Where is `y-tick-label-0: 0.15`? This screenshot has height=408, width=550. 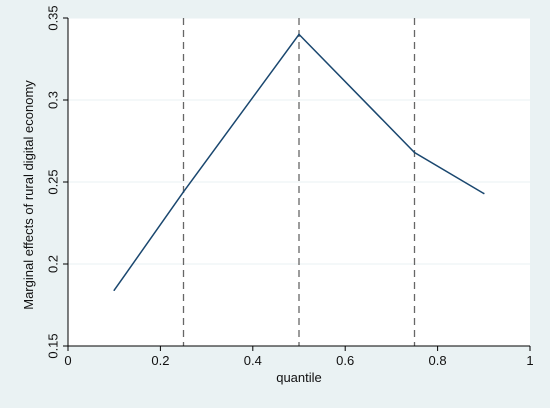
y-tick-label-0: 0.15 is located at coordinates (53, 345).